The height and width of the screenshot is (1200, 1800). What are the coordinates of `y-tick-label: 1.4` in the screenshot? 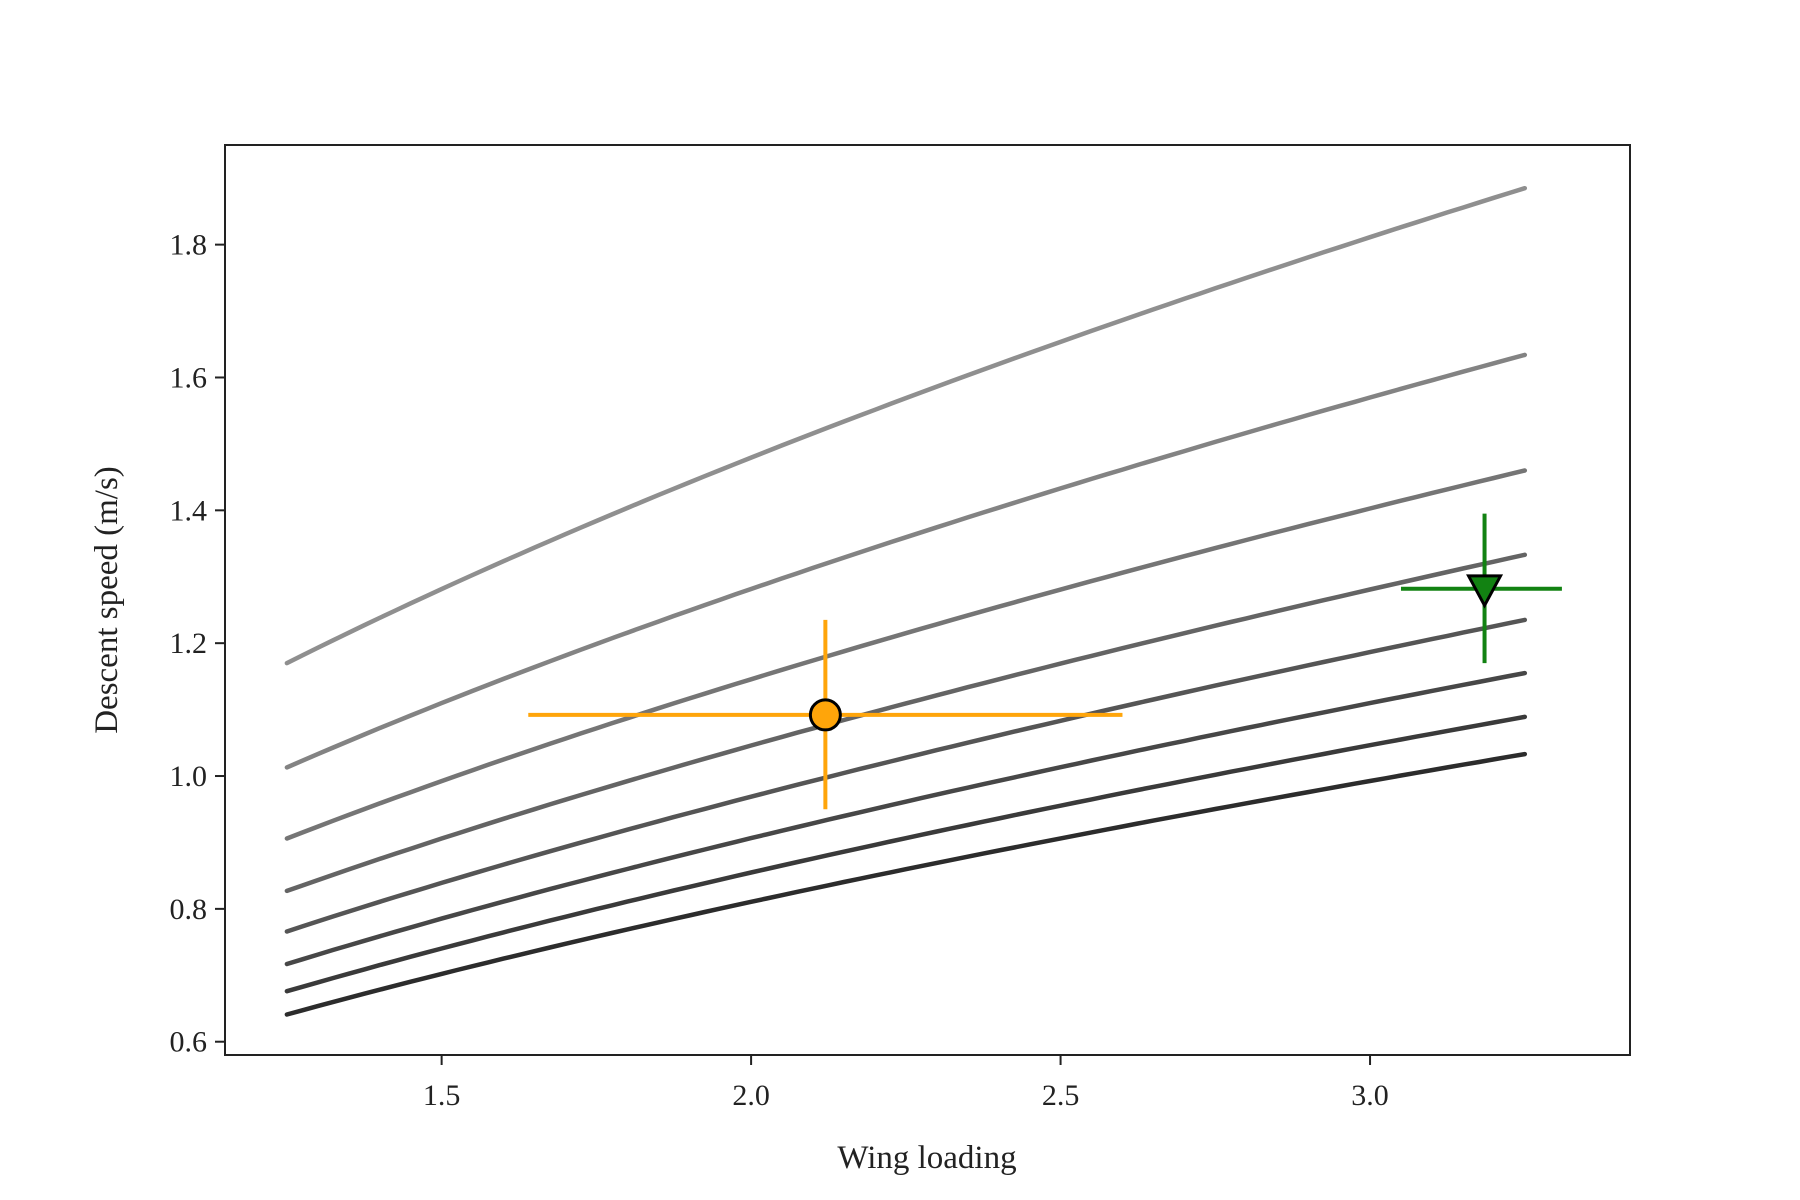 It's located at (189, 510).